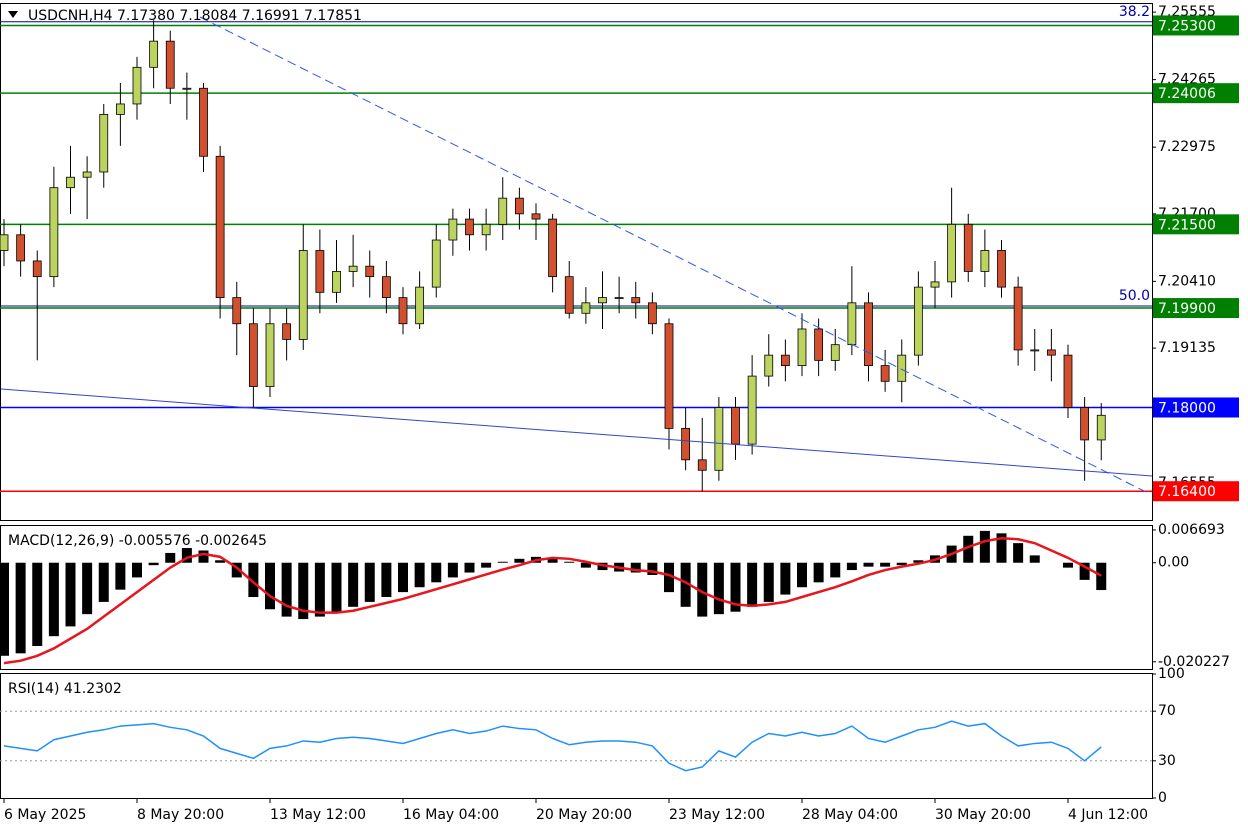  What do you see at coordinates (1187, 225) in the screenshot?
I see `level-price-label: 7.21500` at bounding box center [1187, 225].